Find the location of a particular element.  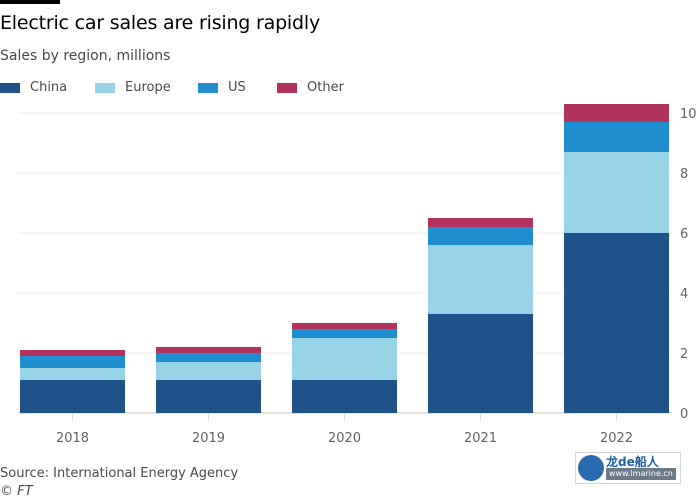

bar-segment-europe-2022 is located at coordinates (616, 192).